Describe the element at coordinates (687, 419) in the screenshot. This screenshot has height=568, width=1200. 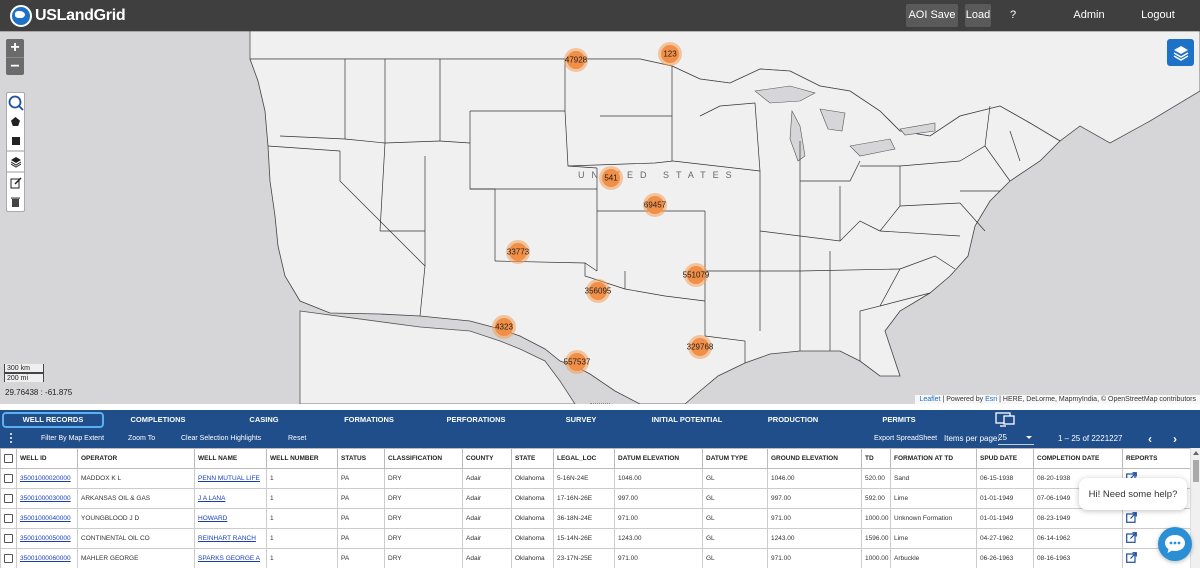
I see `tab-initial-potential: INITIAL POTENTIAL` at that location.